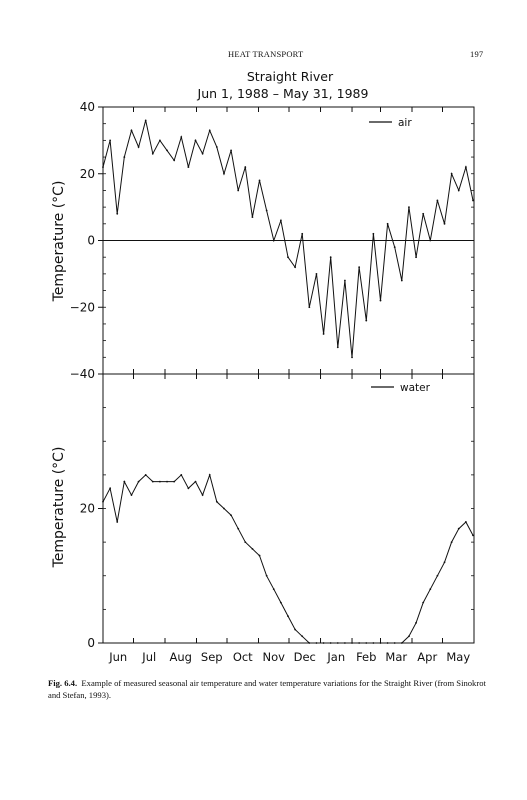 The width and height of the screenshot is (527, 800). Describe the element at coordinates (87, 509) in the screenshot. I see `water-y-tick-label: 20` at that location.